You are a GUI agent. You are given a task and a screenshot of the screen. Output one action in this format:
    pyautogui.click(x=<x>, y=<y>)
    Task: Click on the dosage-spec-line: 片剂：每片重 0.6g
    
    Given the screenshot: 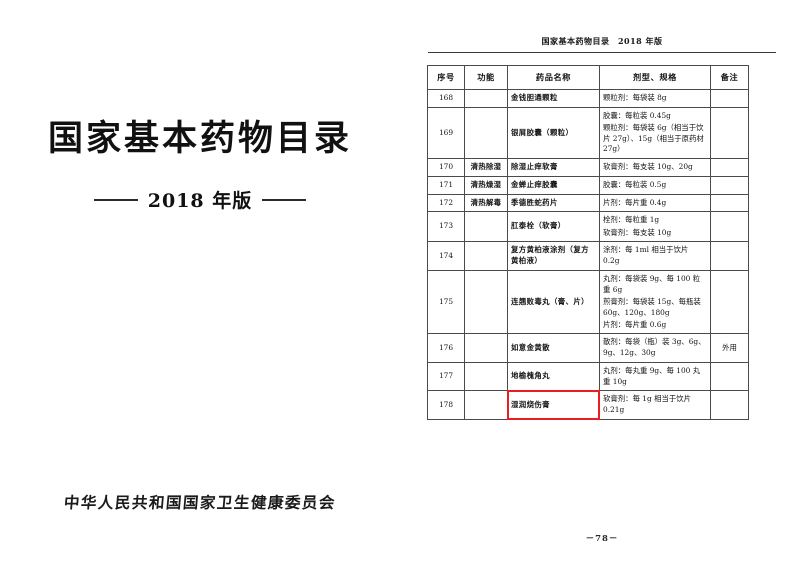 What is the action you would take?
    pyautogui.click(x=635, y=324)
    